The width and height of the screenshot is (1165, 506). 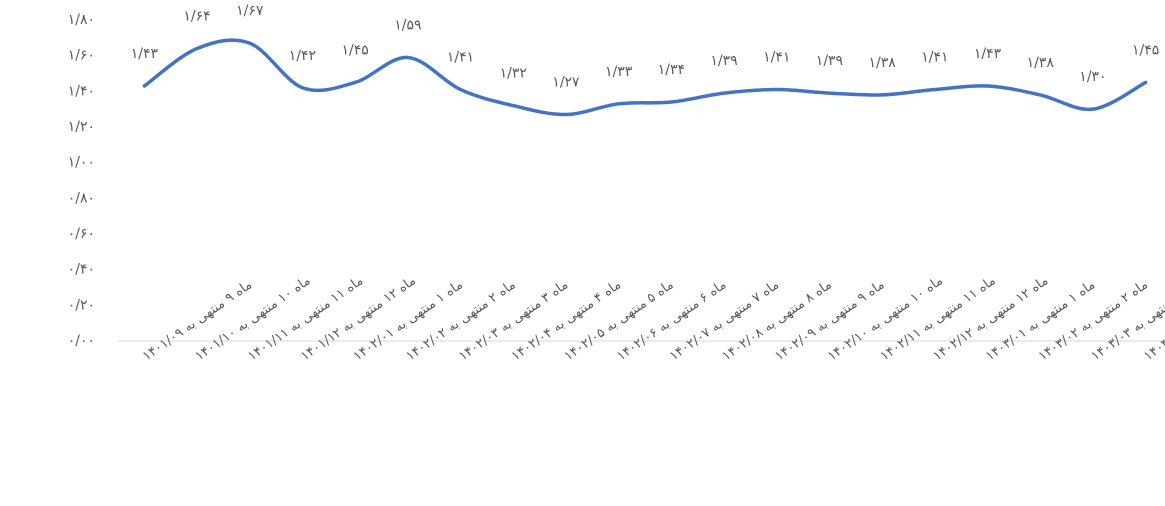 I want to click on data-label: ۱/۲۷, so click(x=566, y=83).